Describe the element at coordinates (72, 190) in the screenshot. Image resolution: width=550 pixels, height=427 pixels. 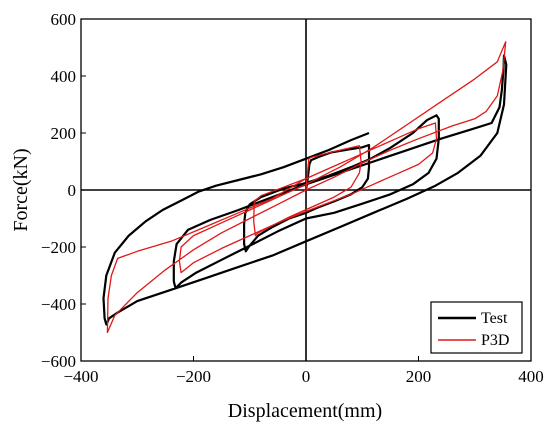
I see `y-tick-label: 0` at that location.